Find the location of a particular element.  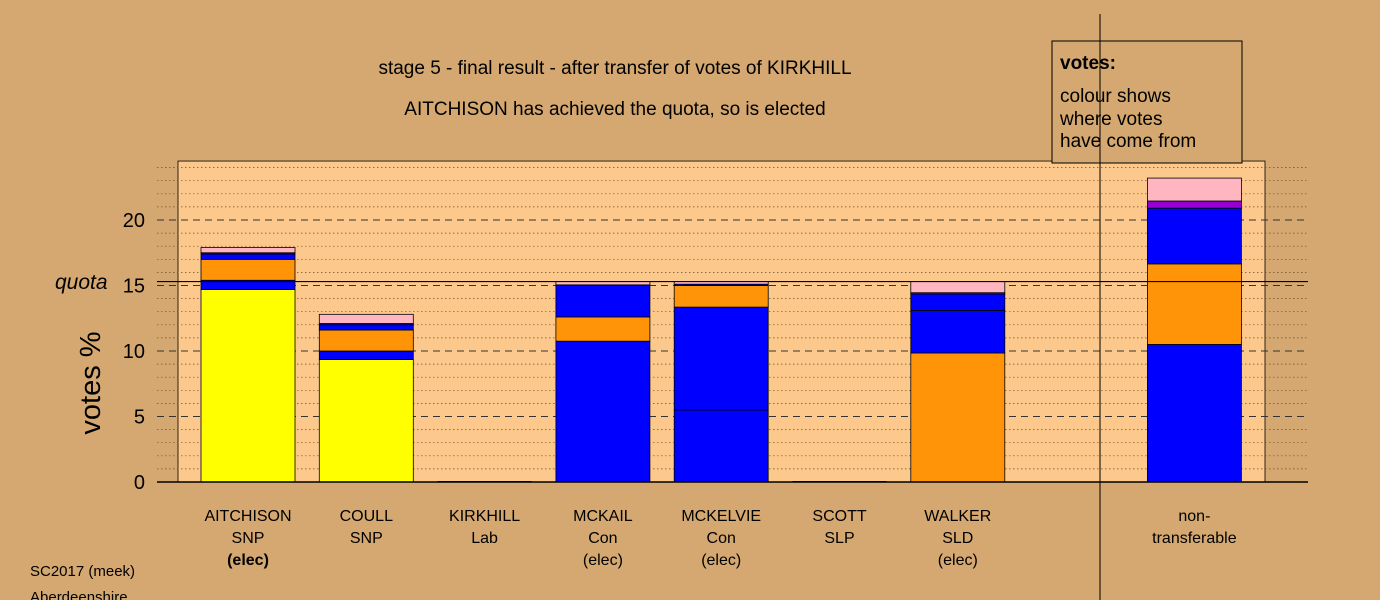

bar-label-2-2: Lab is located at coordinates (484, 538).